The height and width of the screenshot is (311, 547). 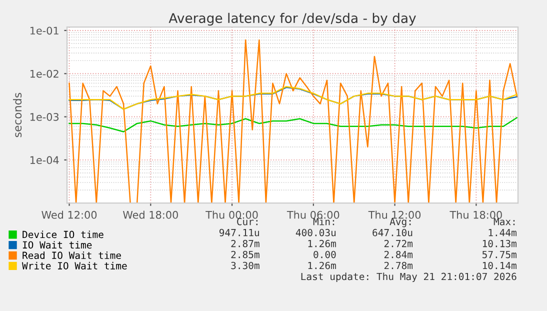 What do you see at coordinates (57, 245) in the screenshot?
I see `legend-label: IO Wait time` at bounding box center [57, 245].